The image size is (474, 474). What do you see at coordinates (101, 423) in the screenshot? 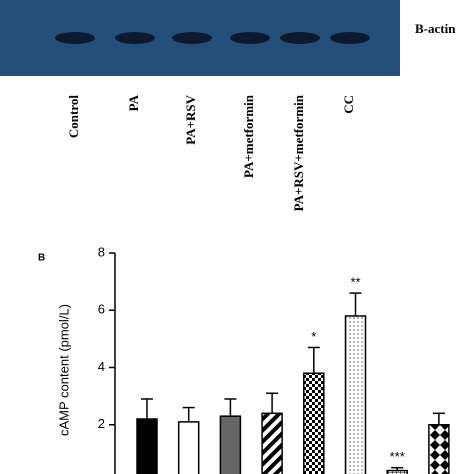
I see `y-tick-label: 2` at bounding box center [101, 423].